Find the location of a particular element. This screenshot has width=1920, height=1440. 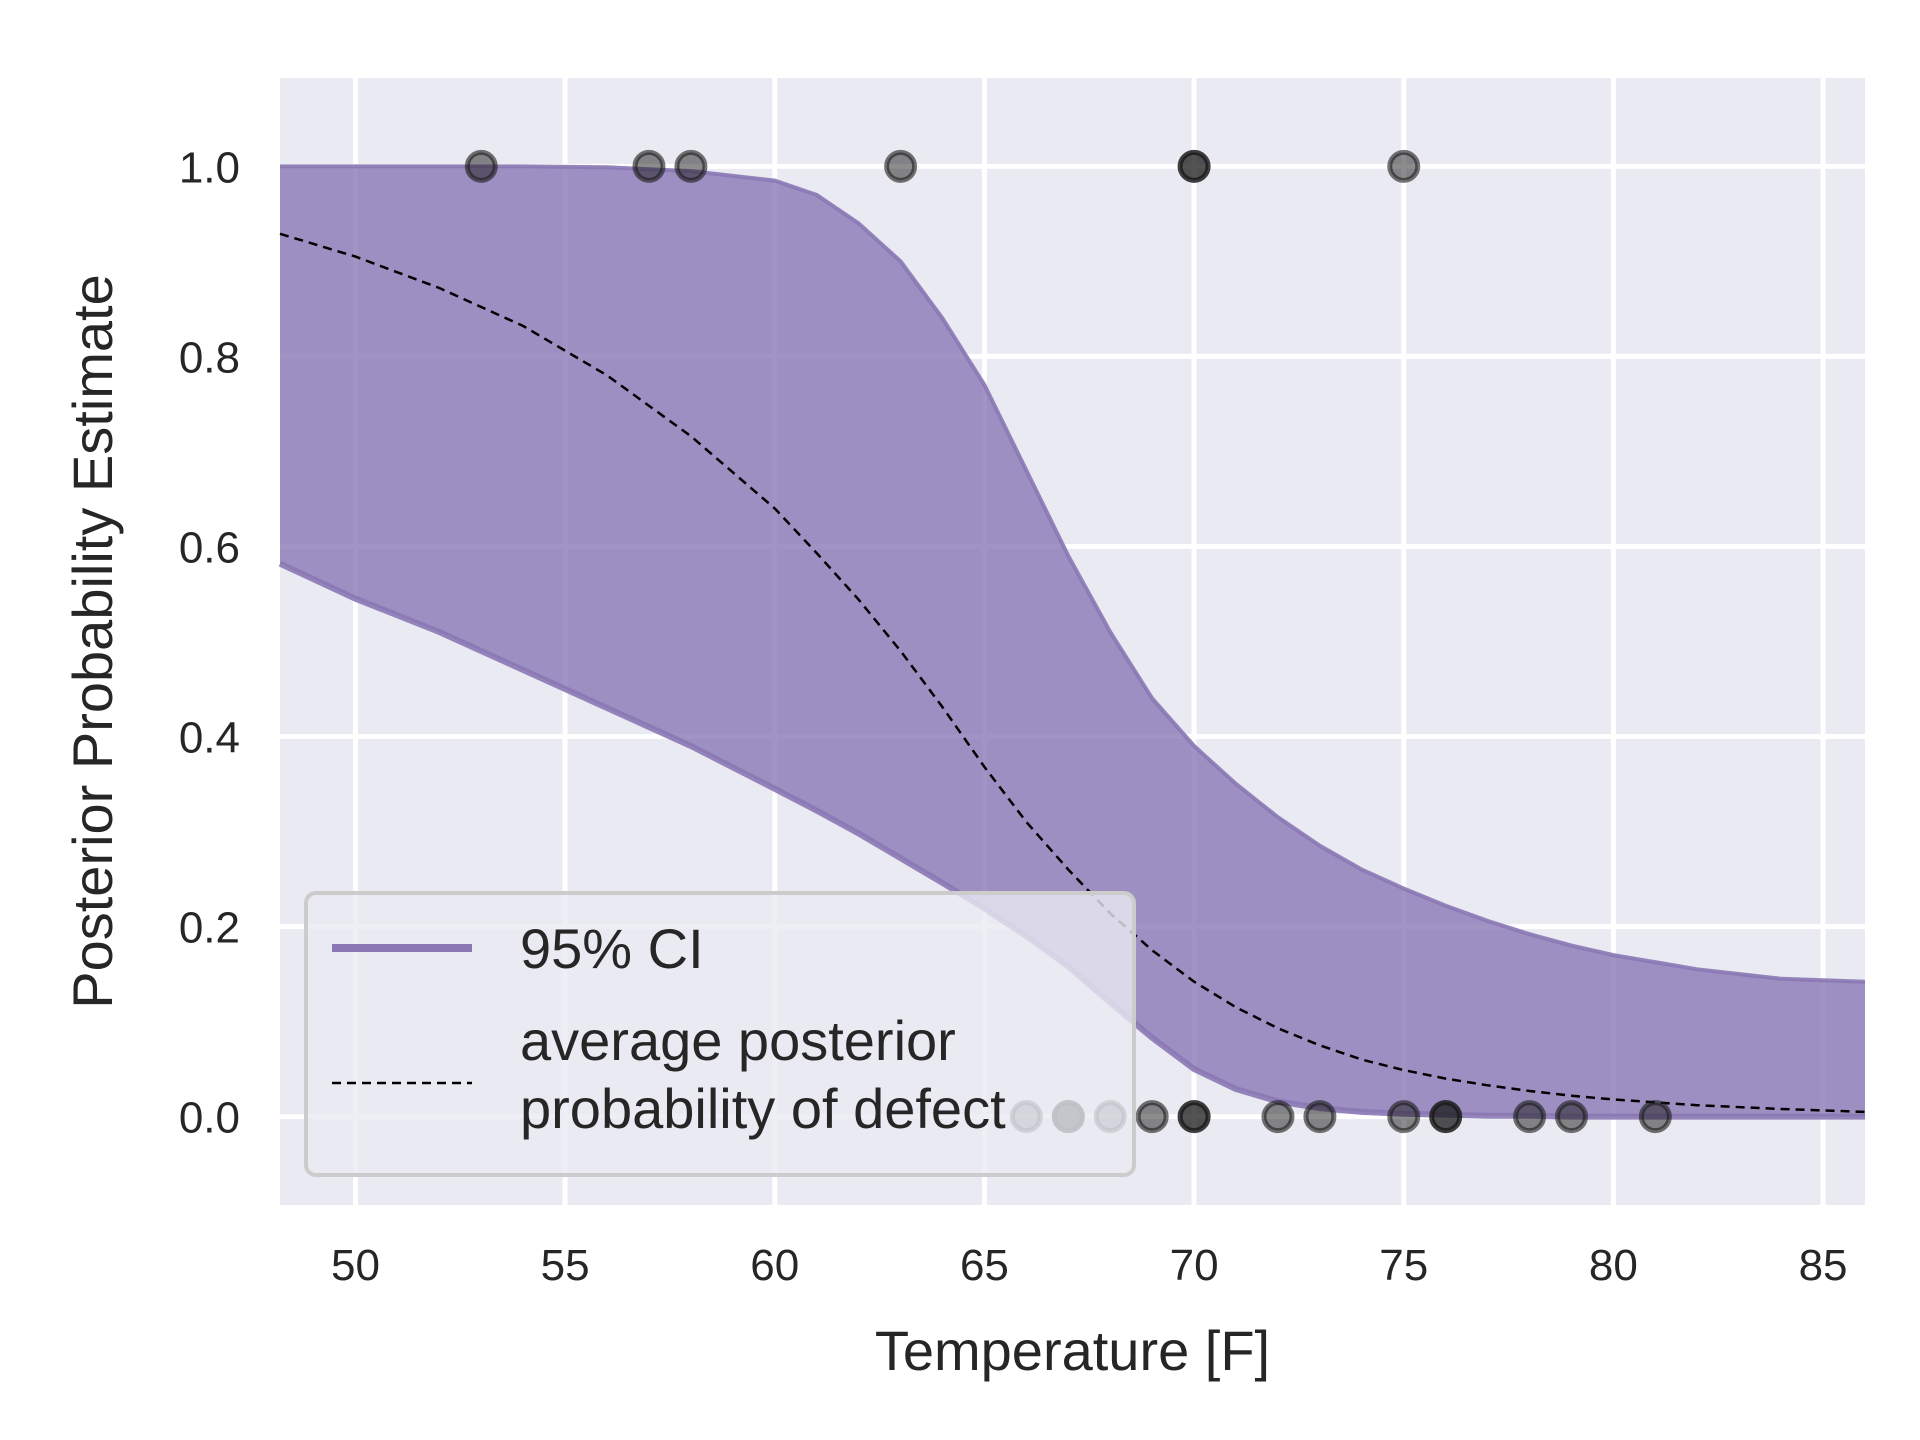

x-tick-label: 85 is located at coordinates (1823, 1265).